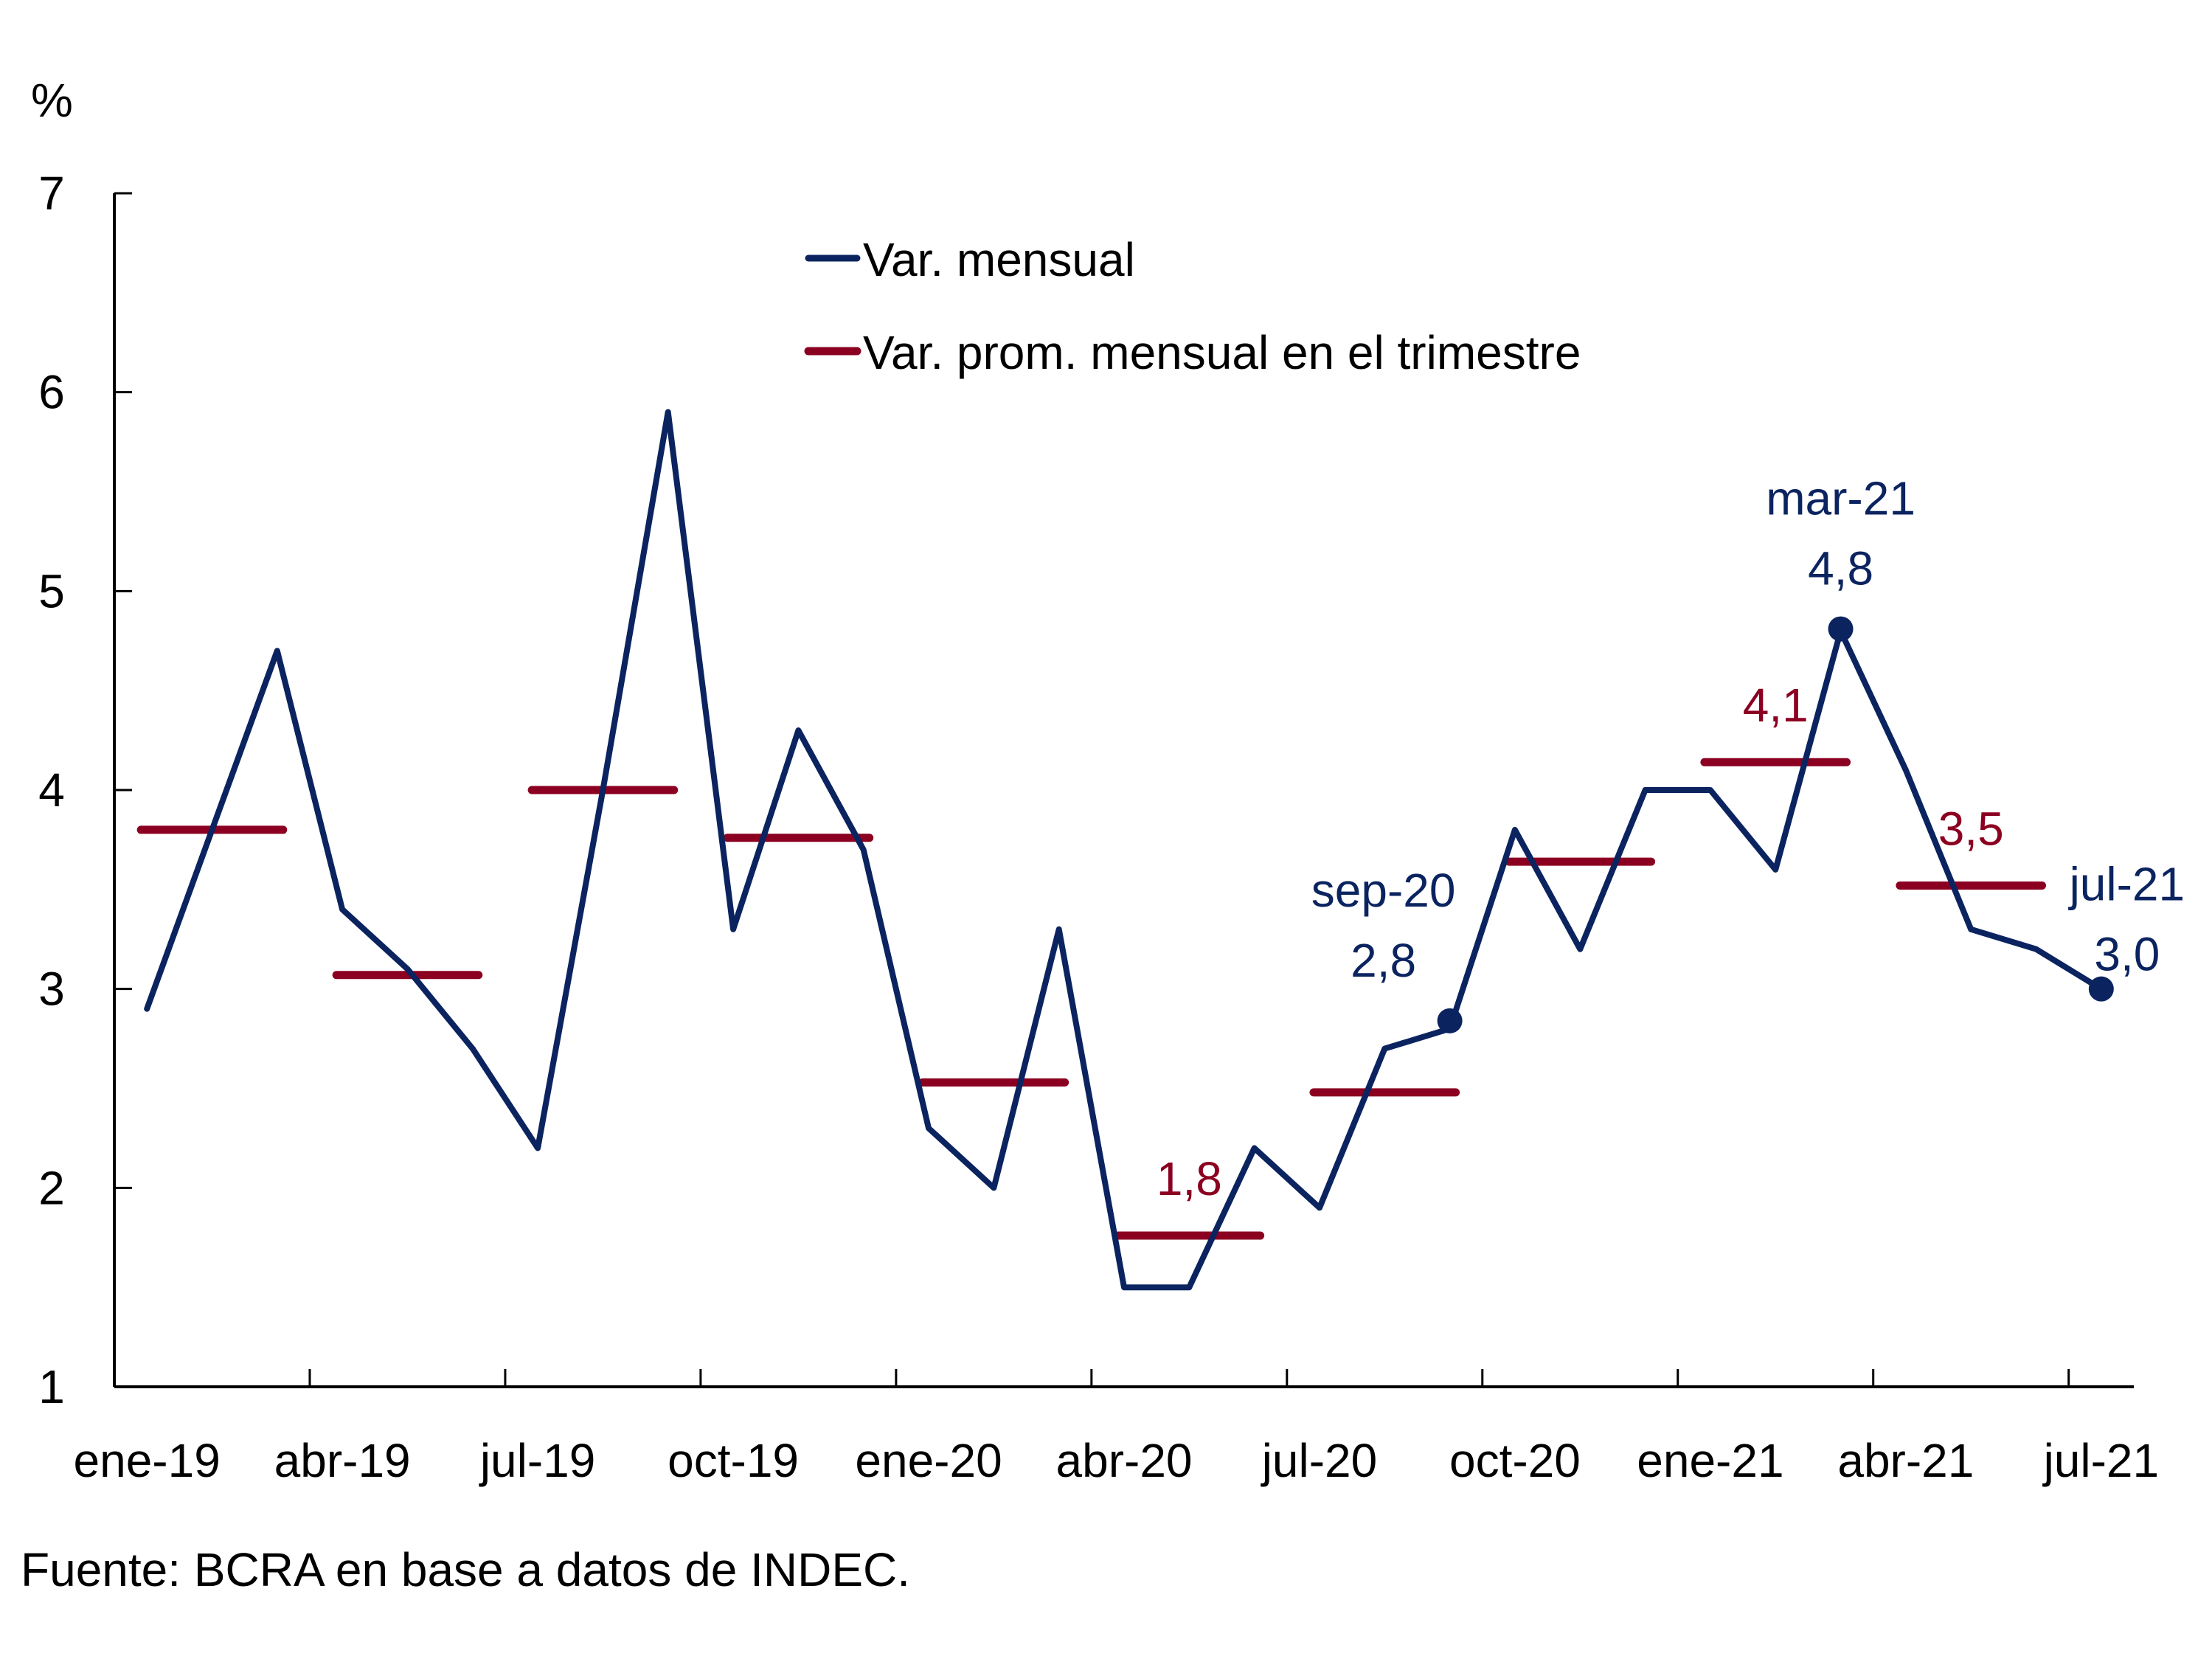  What do you see at coordinates (52, 193) in the screenshot?
I see `y-tick-label: 7` at bounding box center [52, 193].